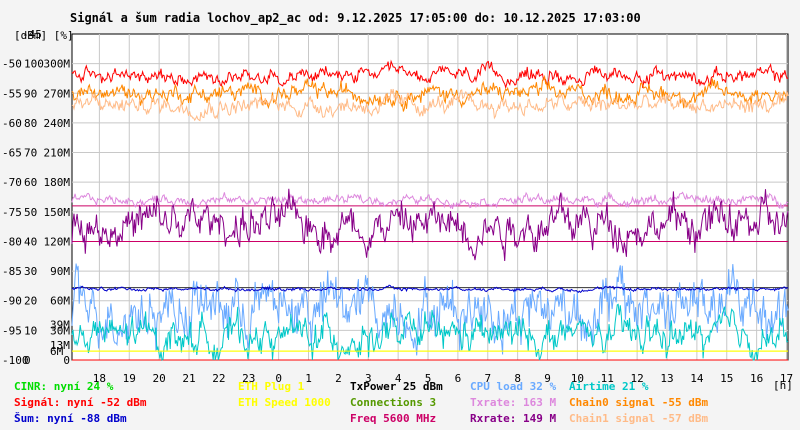 The image size is (800, 430). Describe the element at coordinates (577, 378) in the screenshot. I see `x-tick: 10` at that location.